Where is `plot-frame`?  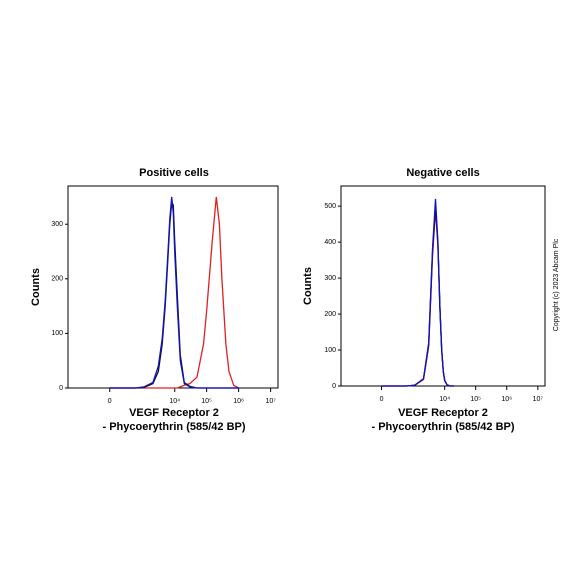
plot-frame is located at coordinates (443, 286).